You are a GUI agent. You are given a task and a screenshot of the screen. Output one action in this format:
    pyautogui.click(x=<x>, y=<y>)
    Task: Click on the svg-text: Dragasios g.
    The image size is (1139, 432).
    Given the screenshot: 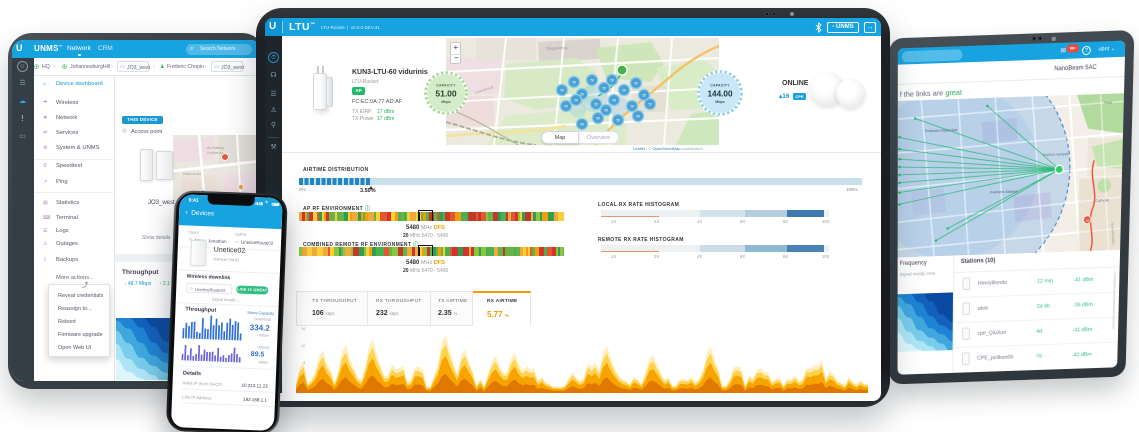 What is the action you would take?
    pyautogui.click(x=557, y=48)
    